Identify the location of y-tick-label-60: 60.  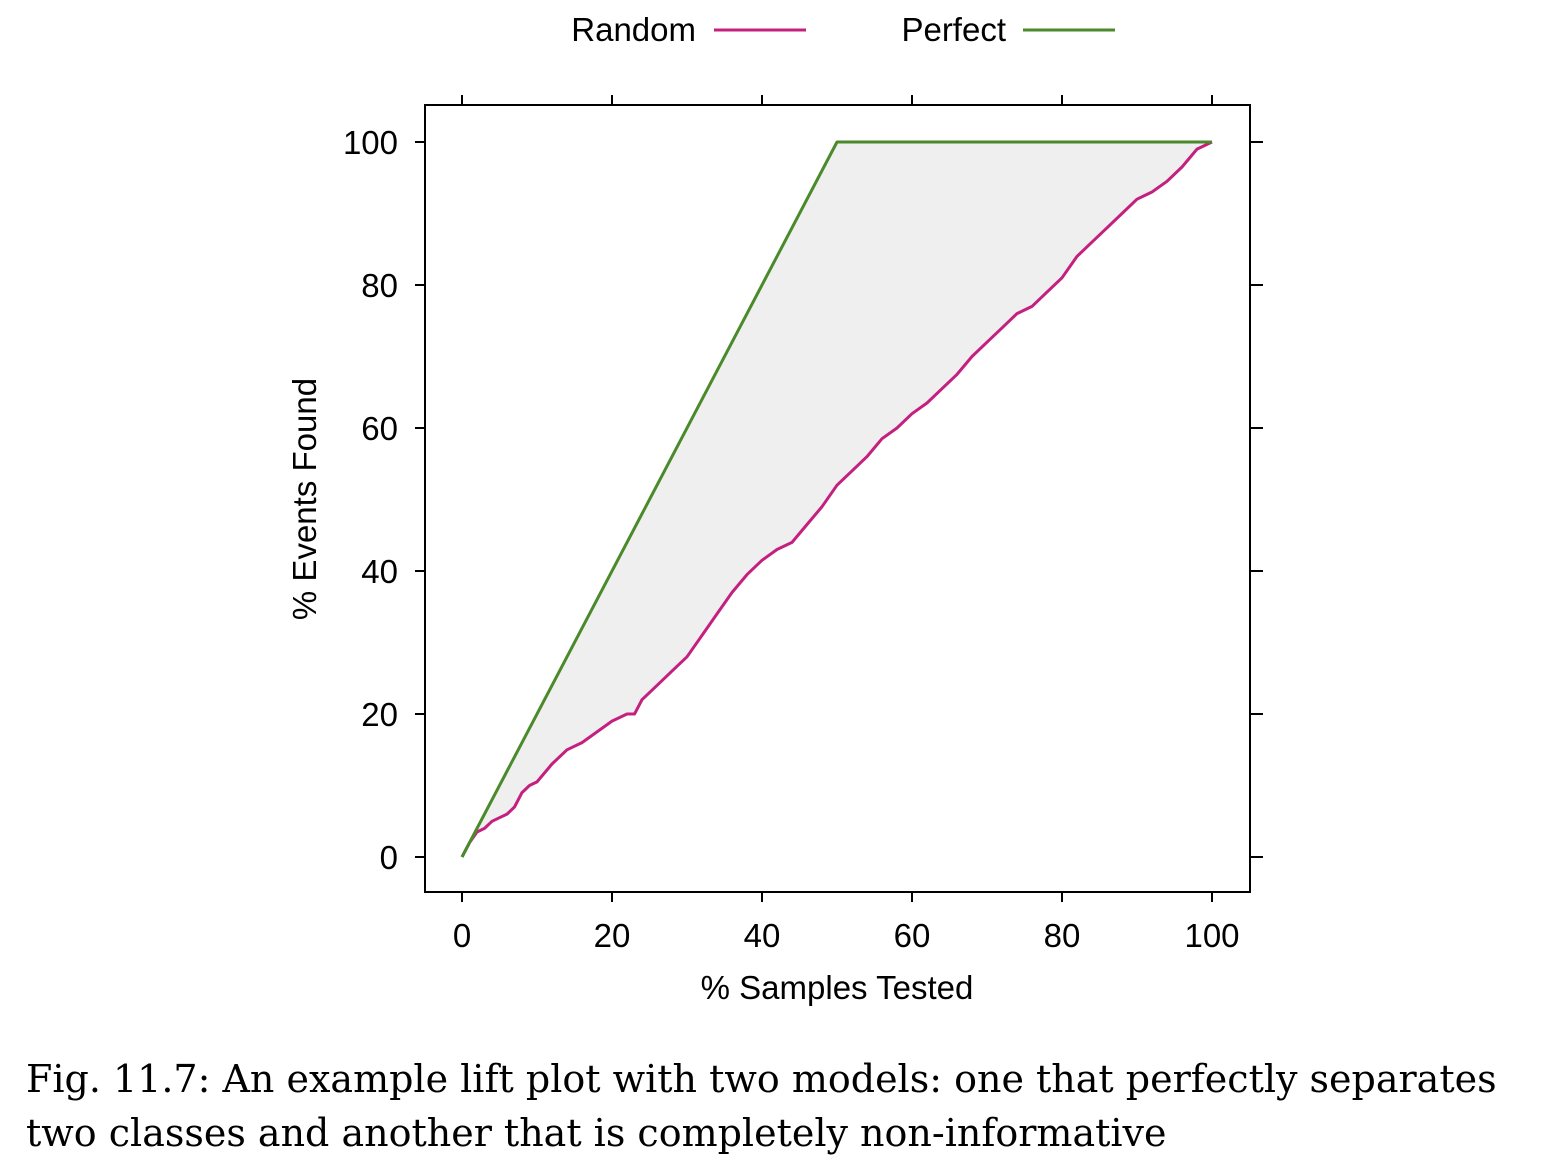
(379, 428).